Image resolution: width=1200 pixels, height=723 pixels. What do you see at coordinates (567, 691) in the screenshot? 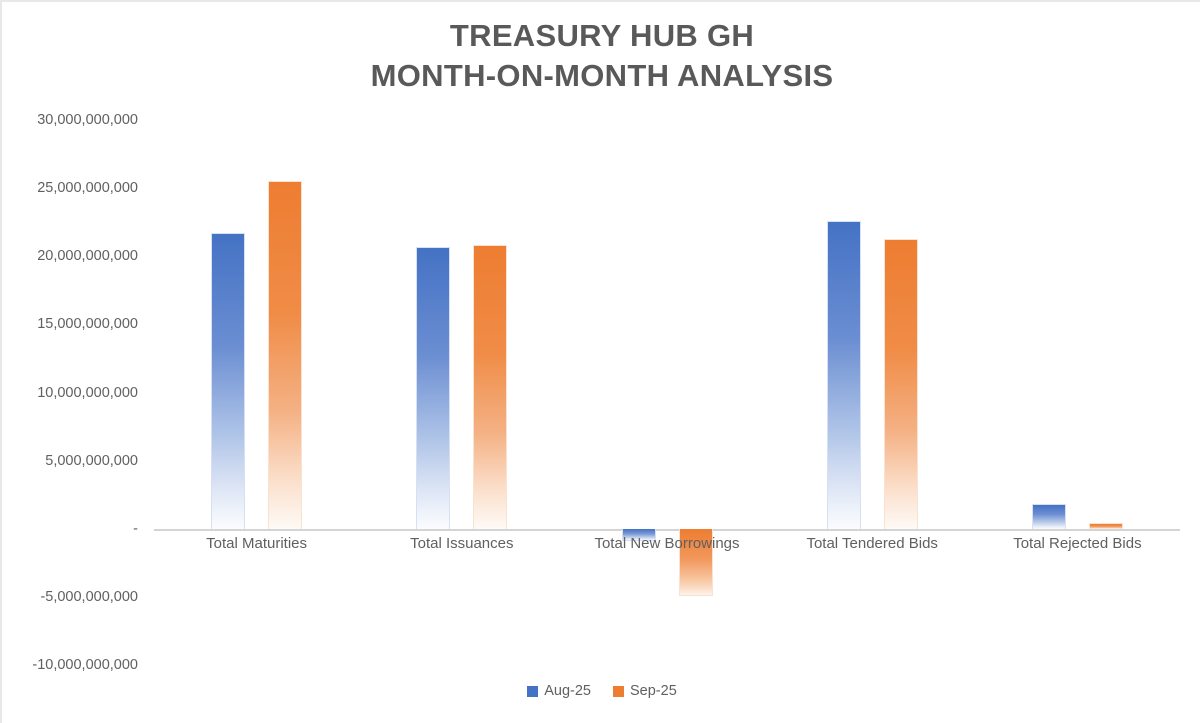
I see `legend-label: Aug-25` at bounding box center [567, 691].